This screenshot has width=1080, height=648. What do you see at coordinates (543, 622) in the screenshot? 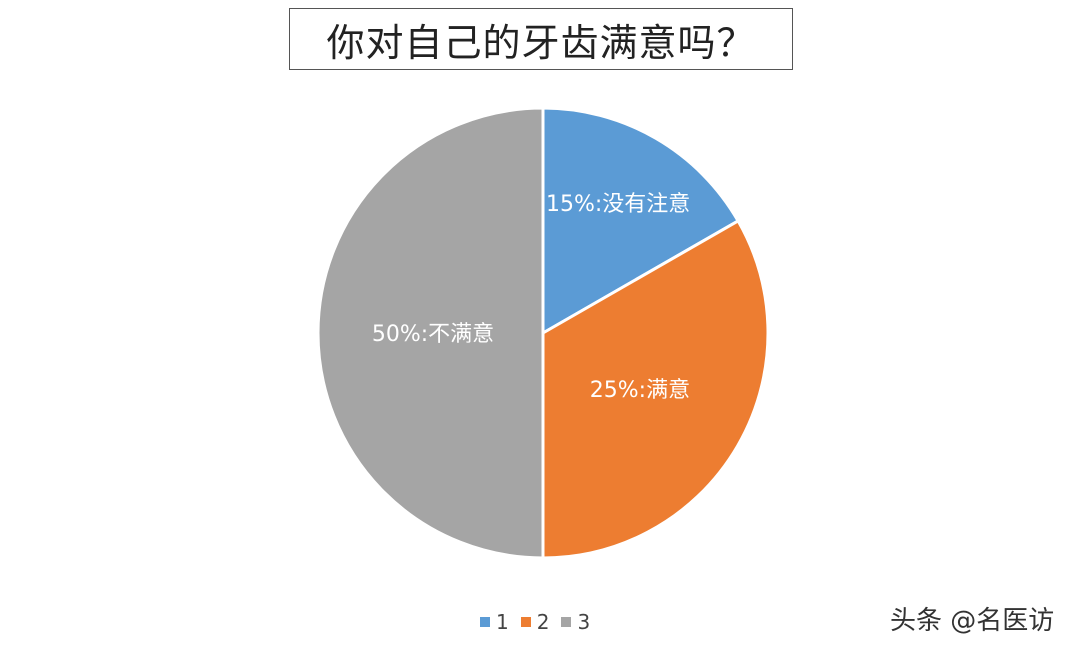
I see `legend-label-2: 2` at bounding box center [543, 622].